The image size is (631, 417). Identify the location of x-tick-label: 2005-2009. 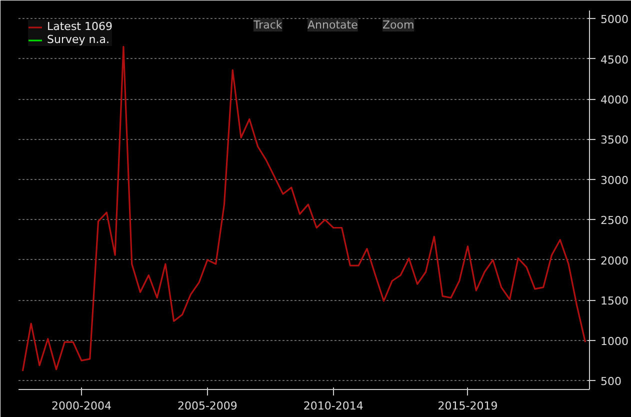
(207, 406).